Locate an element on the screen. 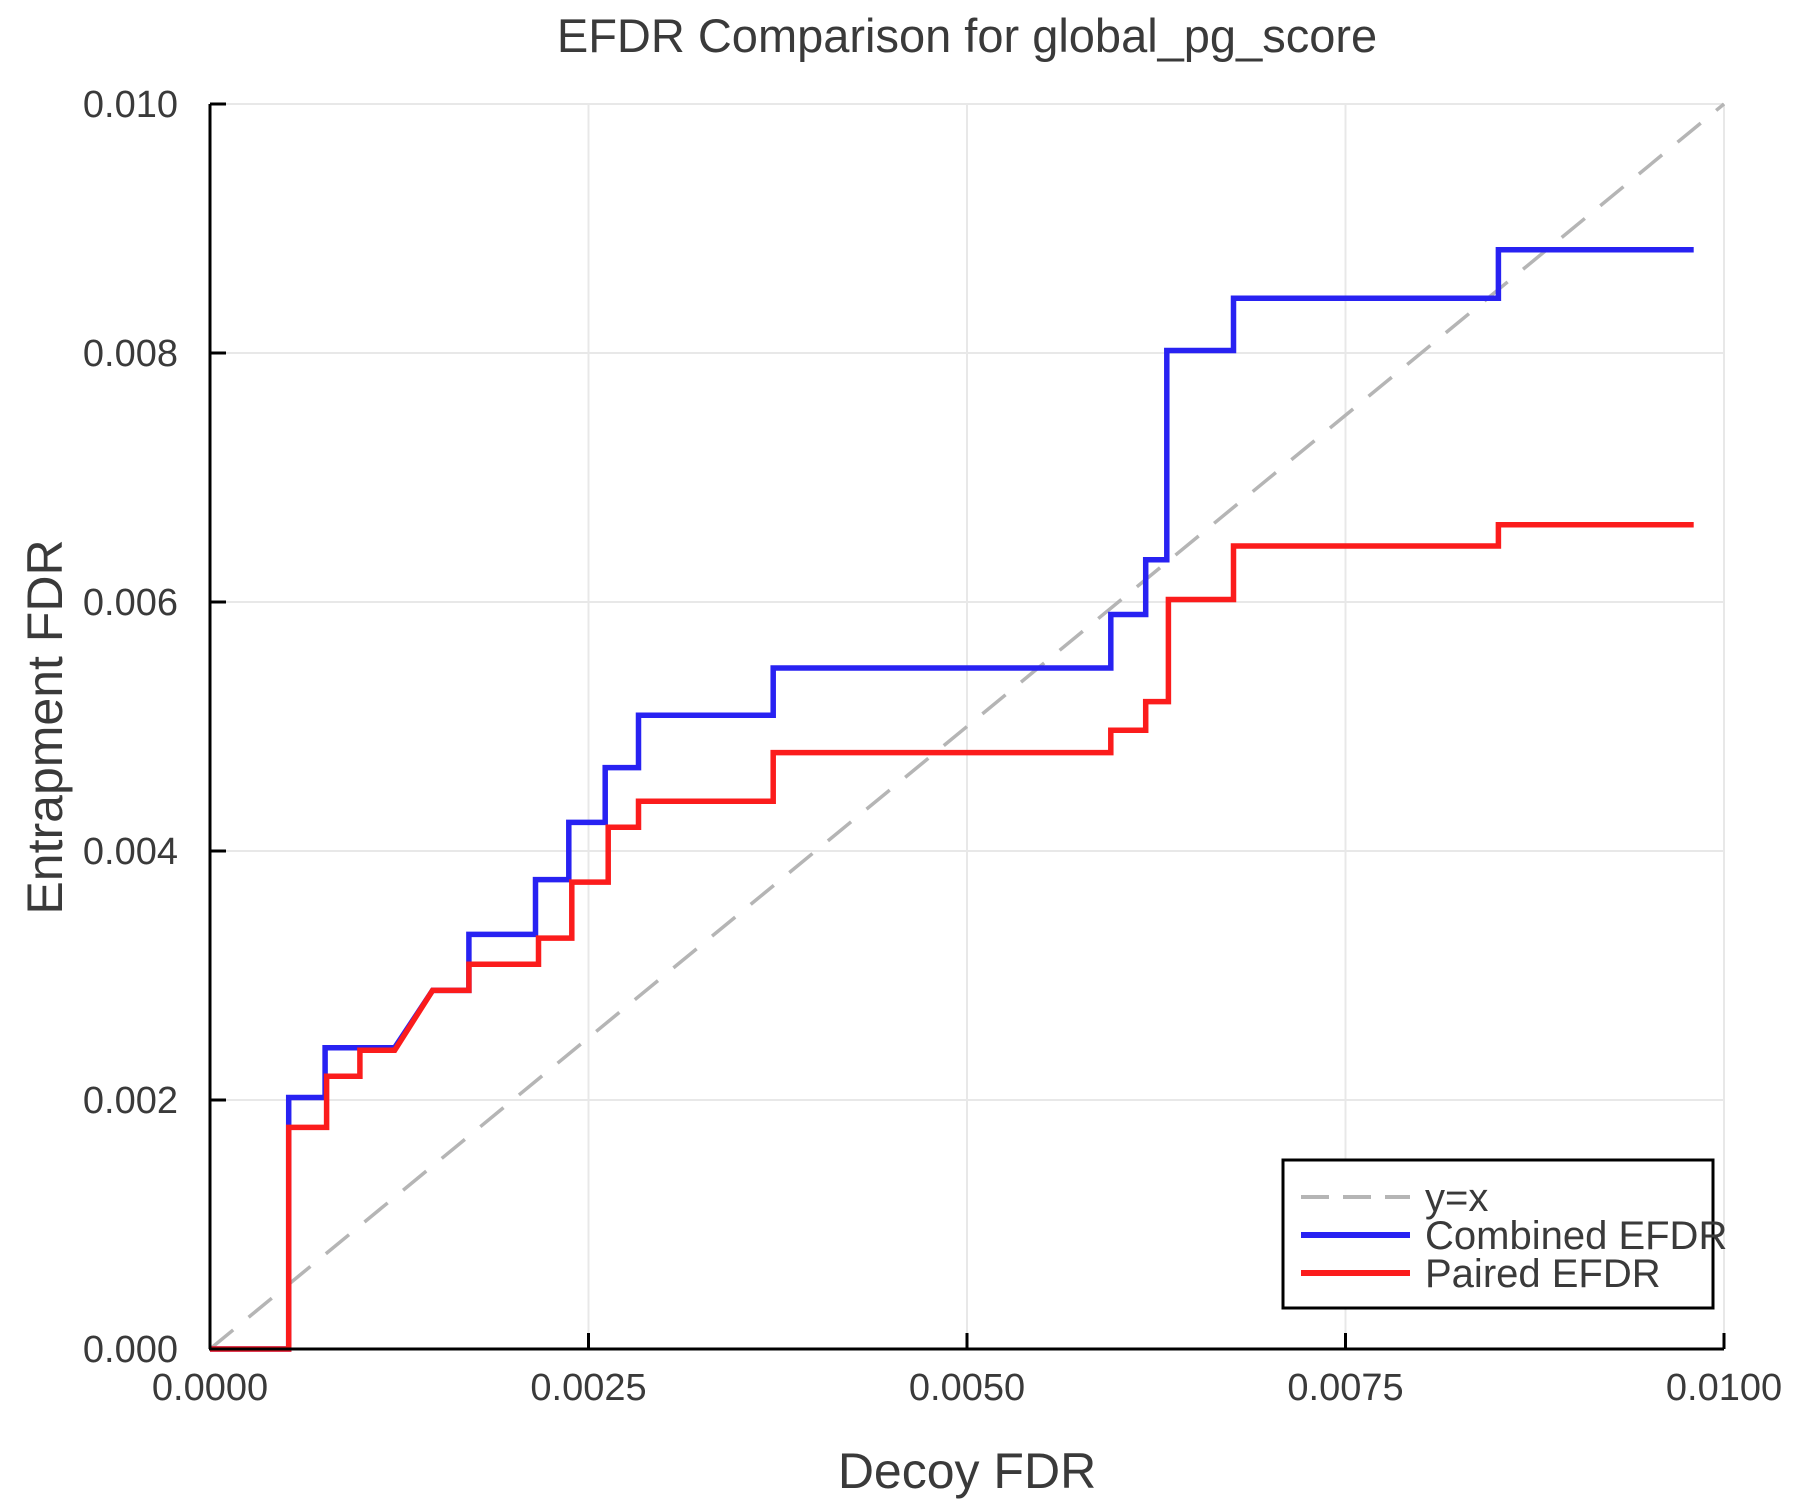 This screenshot has width=1800, height=1500. y-tick-label: 0.008 is located at coordinates (130, 354).